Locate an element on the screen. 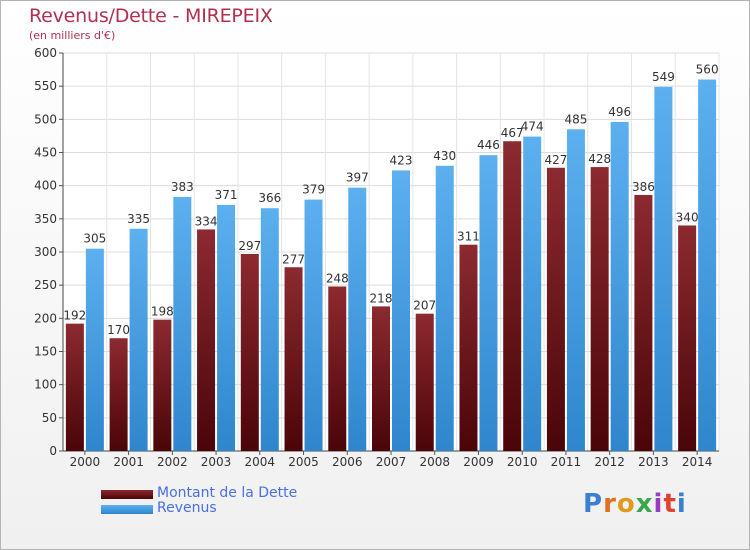  x-tick-label: 2008 is located at coordinates (434, 462).